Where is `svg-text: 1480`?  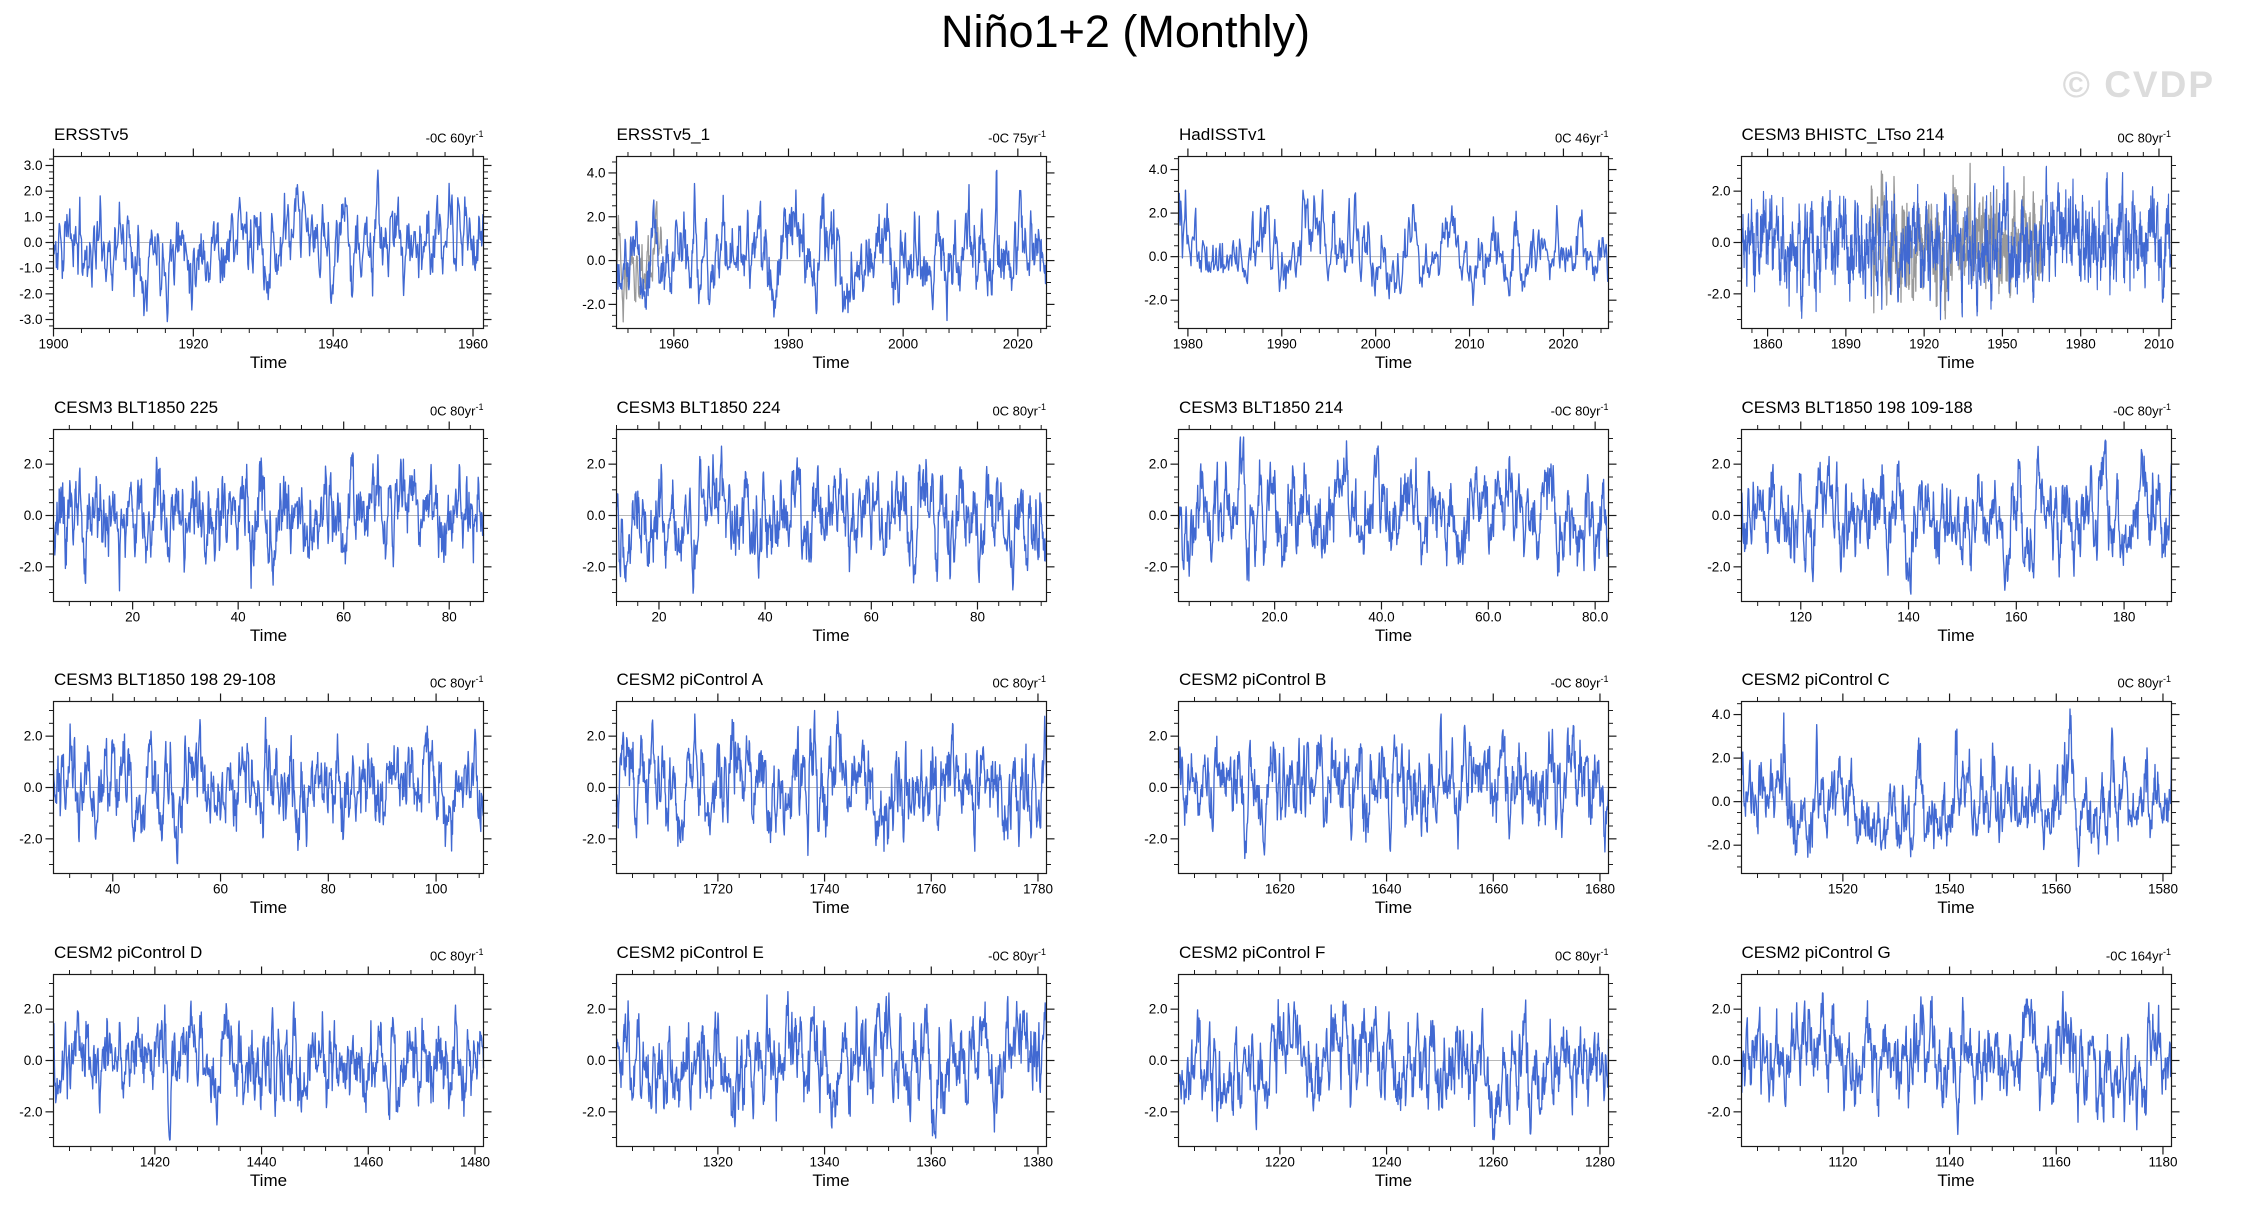 svg-text: 1480 is located at coordinates (475, 1161).